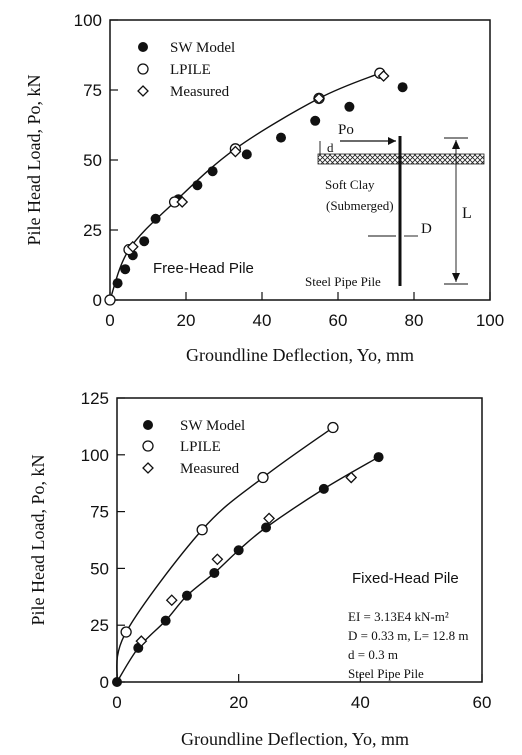 The image size is (522, 755). I want to click on c2-ytick-label: 25, so click(99, 625).